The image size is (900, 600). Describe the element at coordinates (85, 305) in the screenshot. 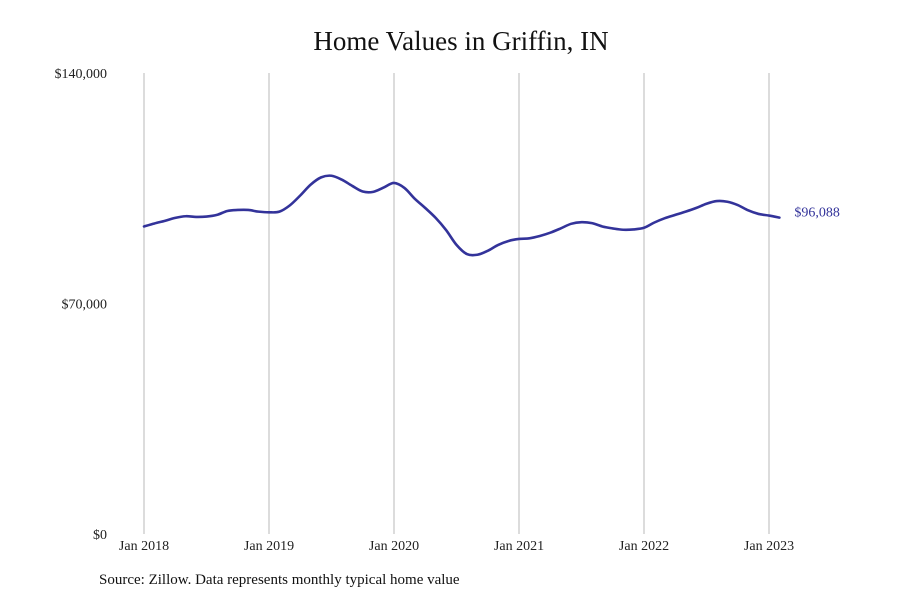

I see `y-tick-label: $70,000` at that location.